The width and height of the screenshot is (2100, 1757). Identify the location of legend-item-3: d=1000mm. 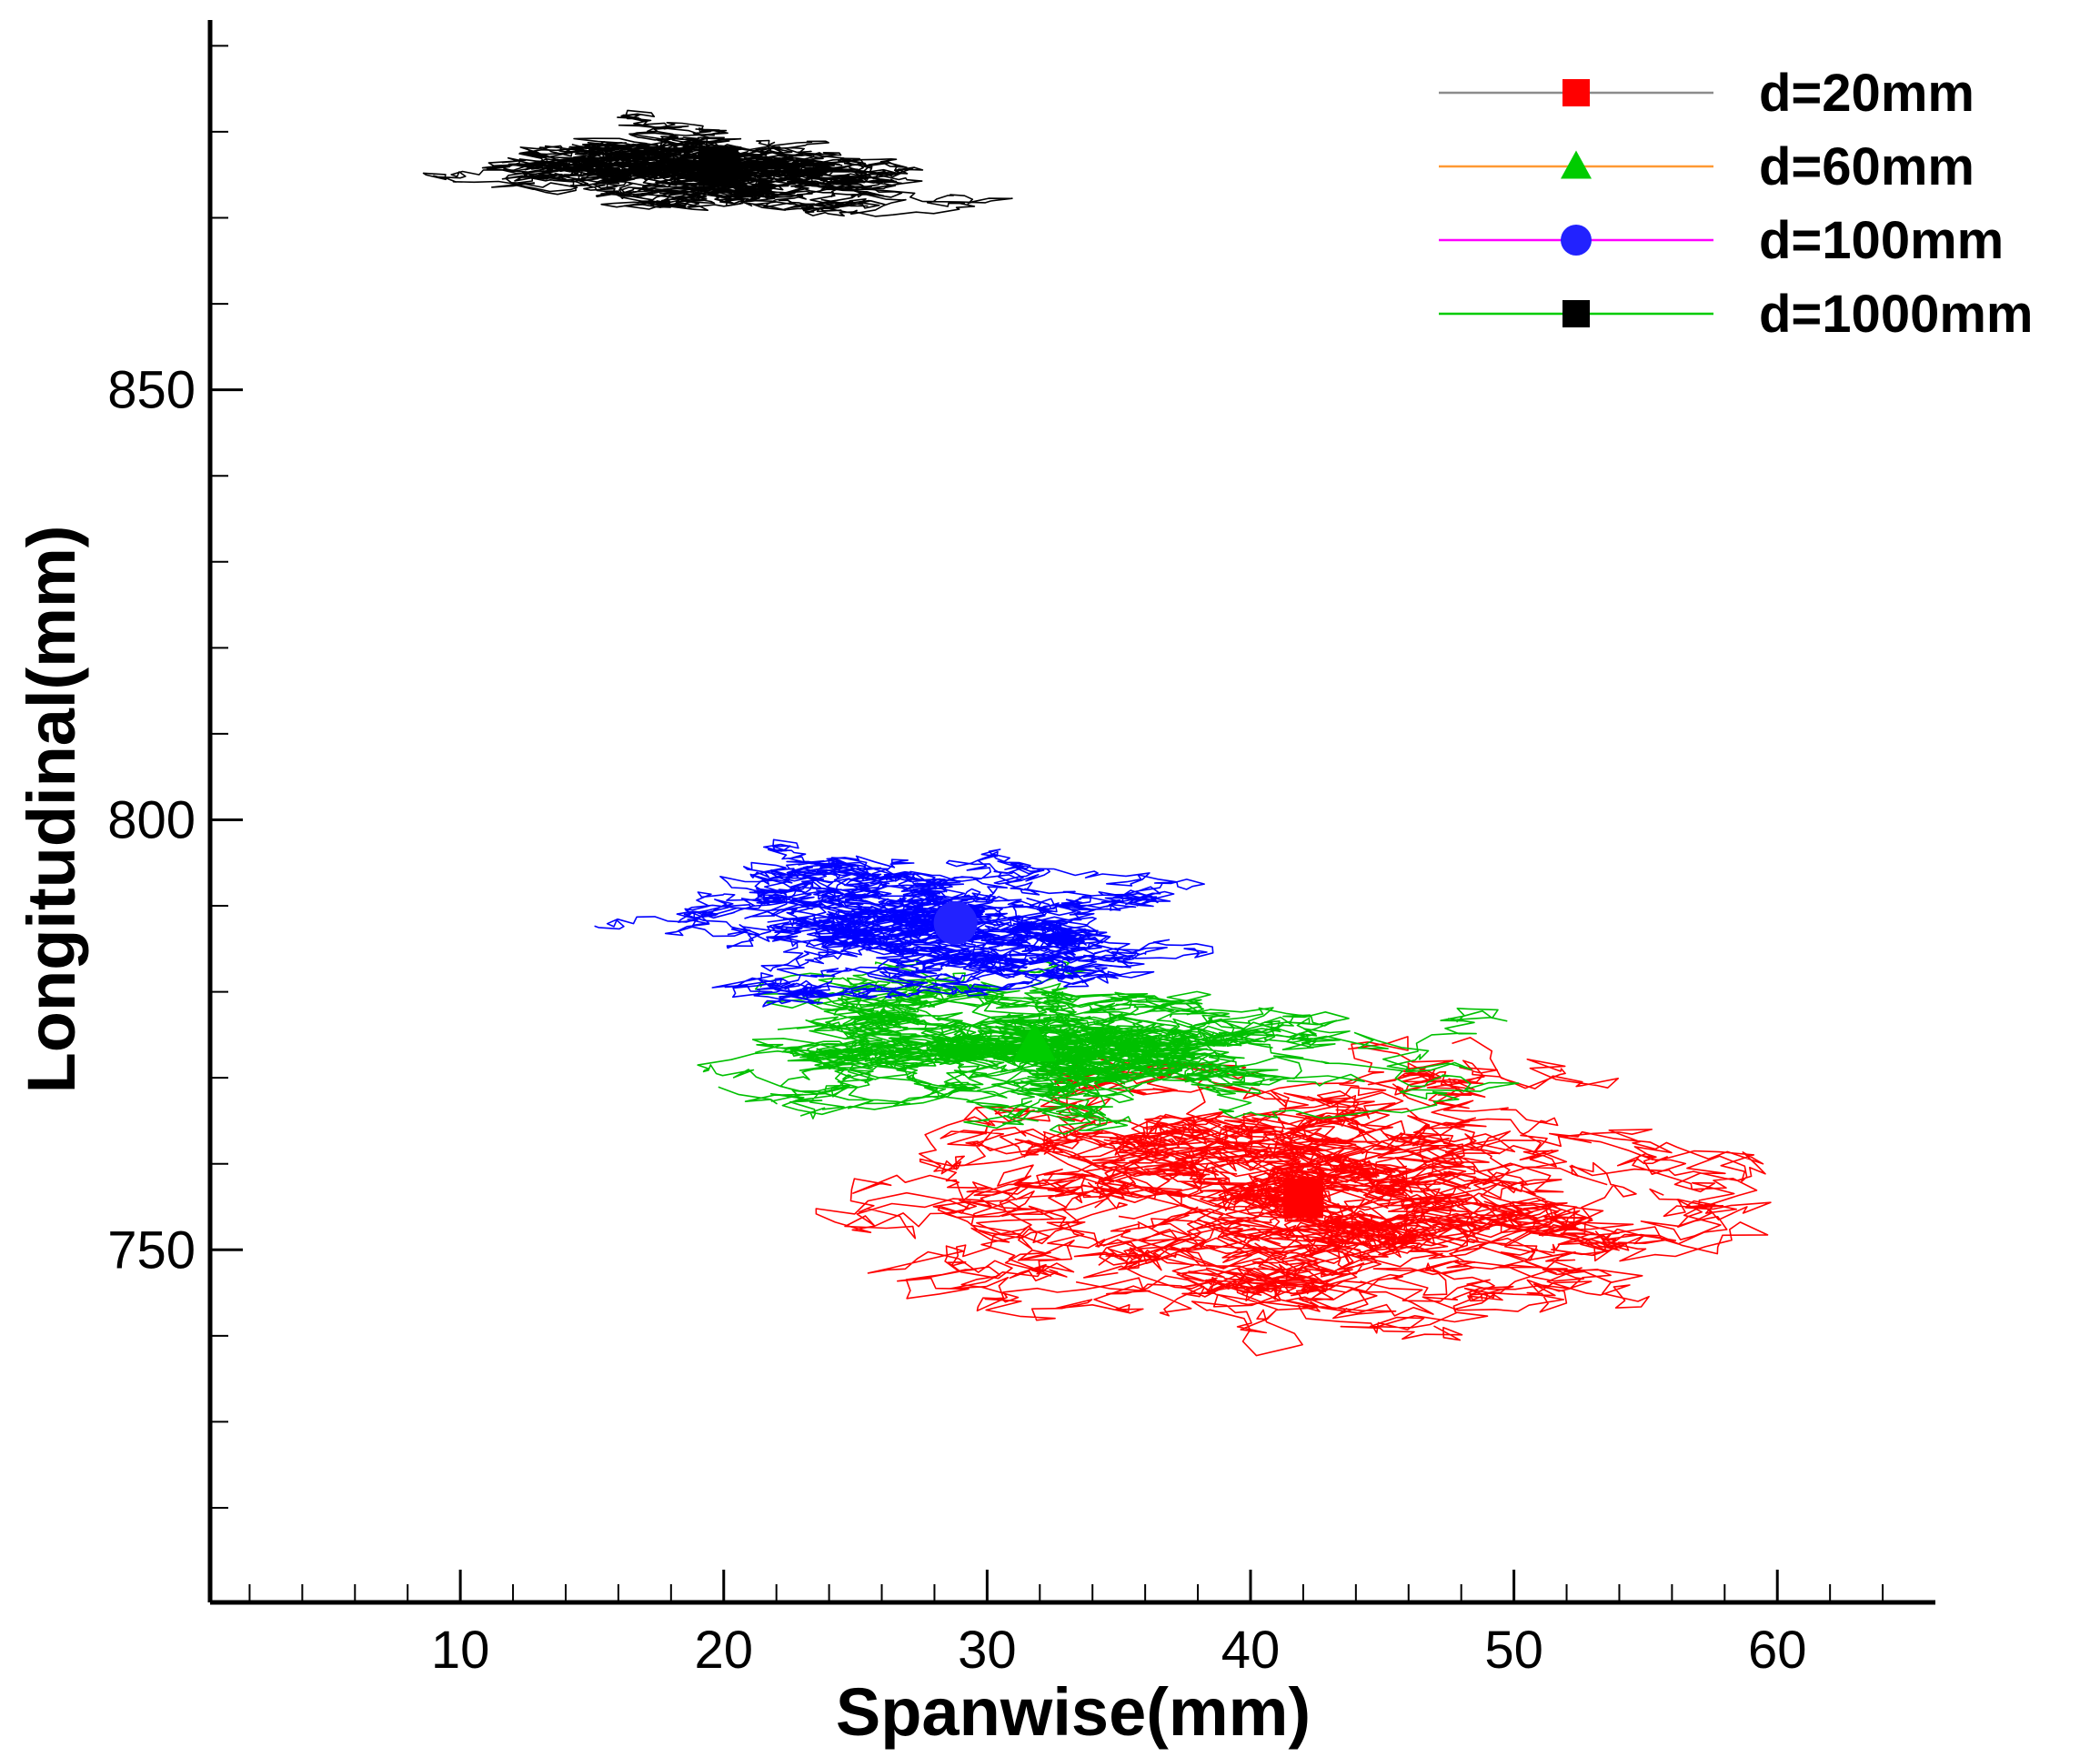
(1736, 314).